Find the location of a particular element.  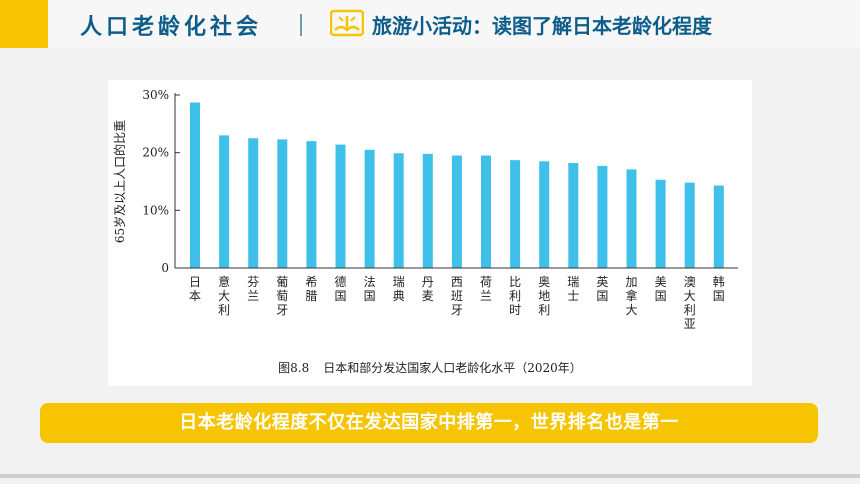

x-tick-label: 荷兰 is located at coordinates (486, 289).